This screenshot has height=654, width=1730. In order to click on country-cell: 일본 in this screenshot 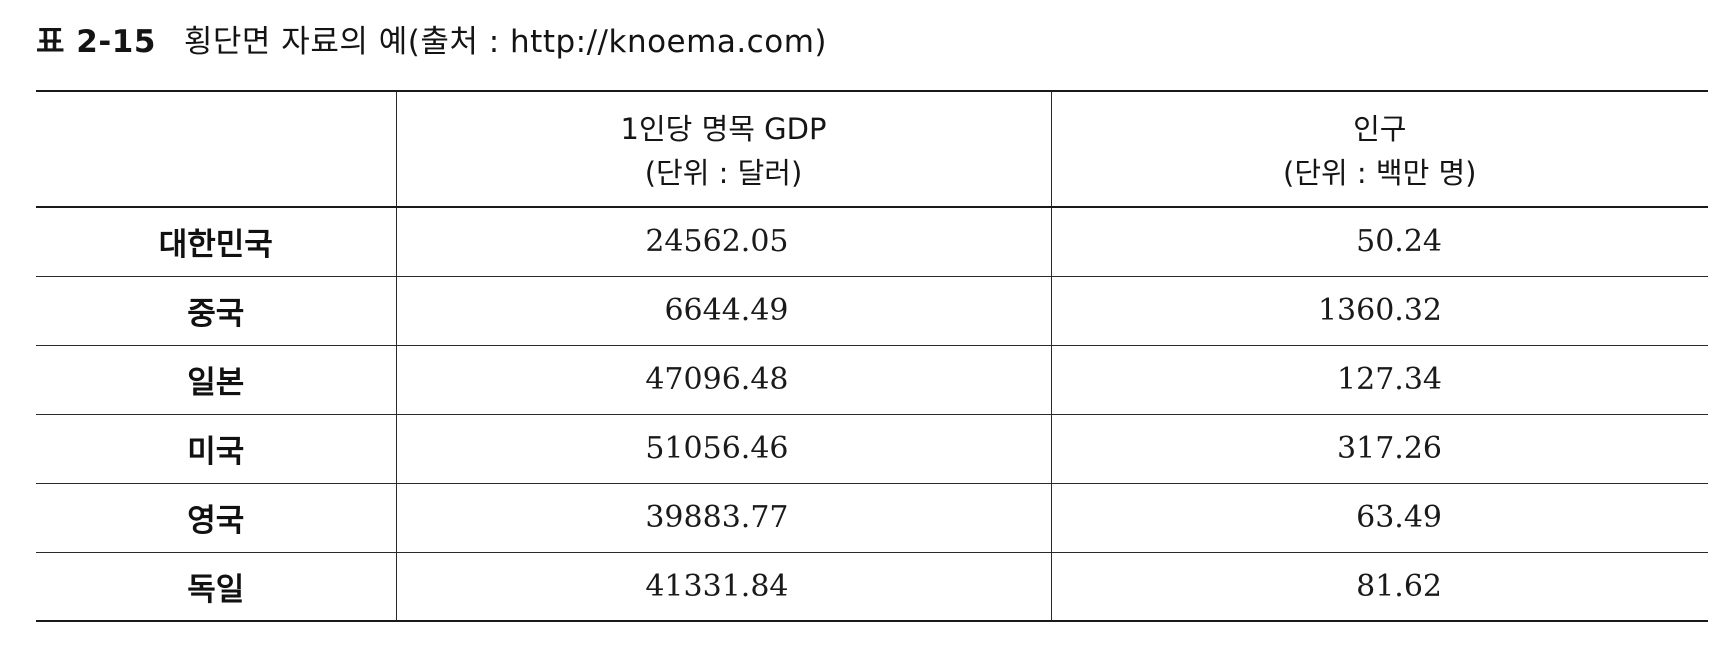, I will do `click(216, 383)`.